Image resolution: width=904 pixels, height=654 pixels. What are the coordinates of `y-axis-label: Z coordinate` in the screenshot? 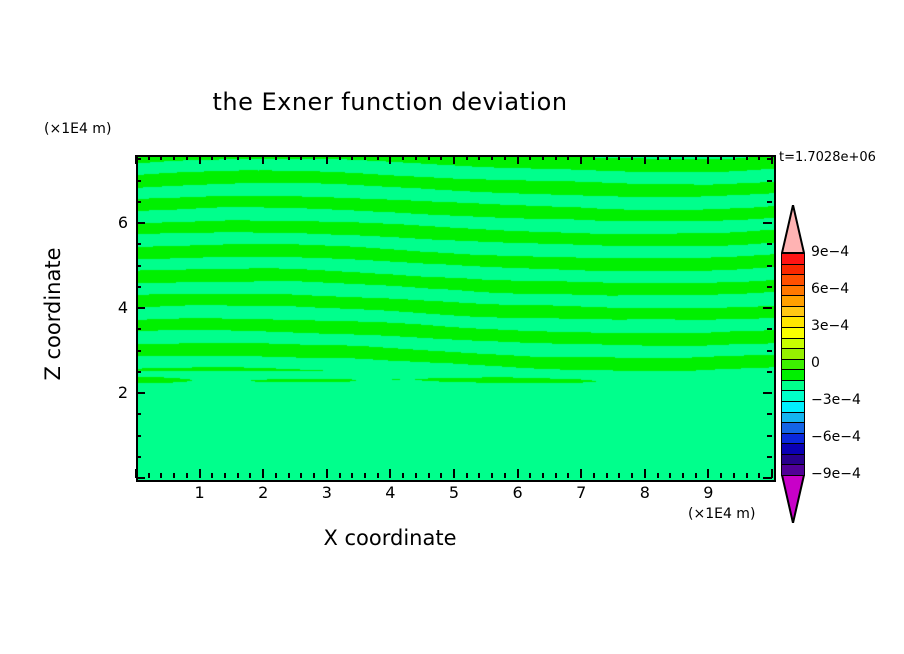 It's located at (53, 314).